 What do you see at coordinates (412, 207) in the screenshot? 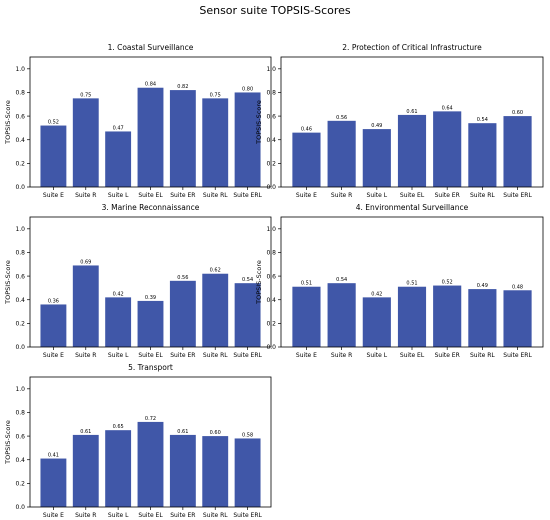
I see `panel-title: 4. Environmental Surveillance` at bounding box center [412, 207].